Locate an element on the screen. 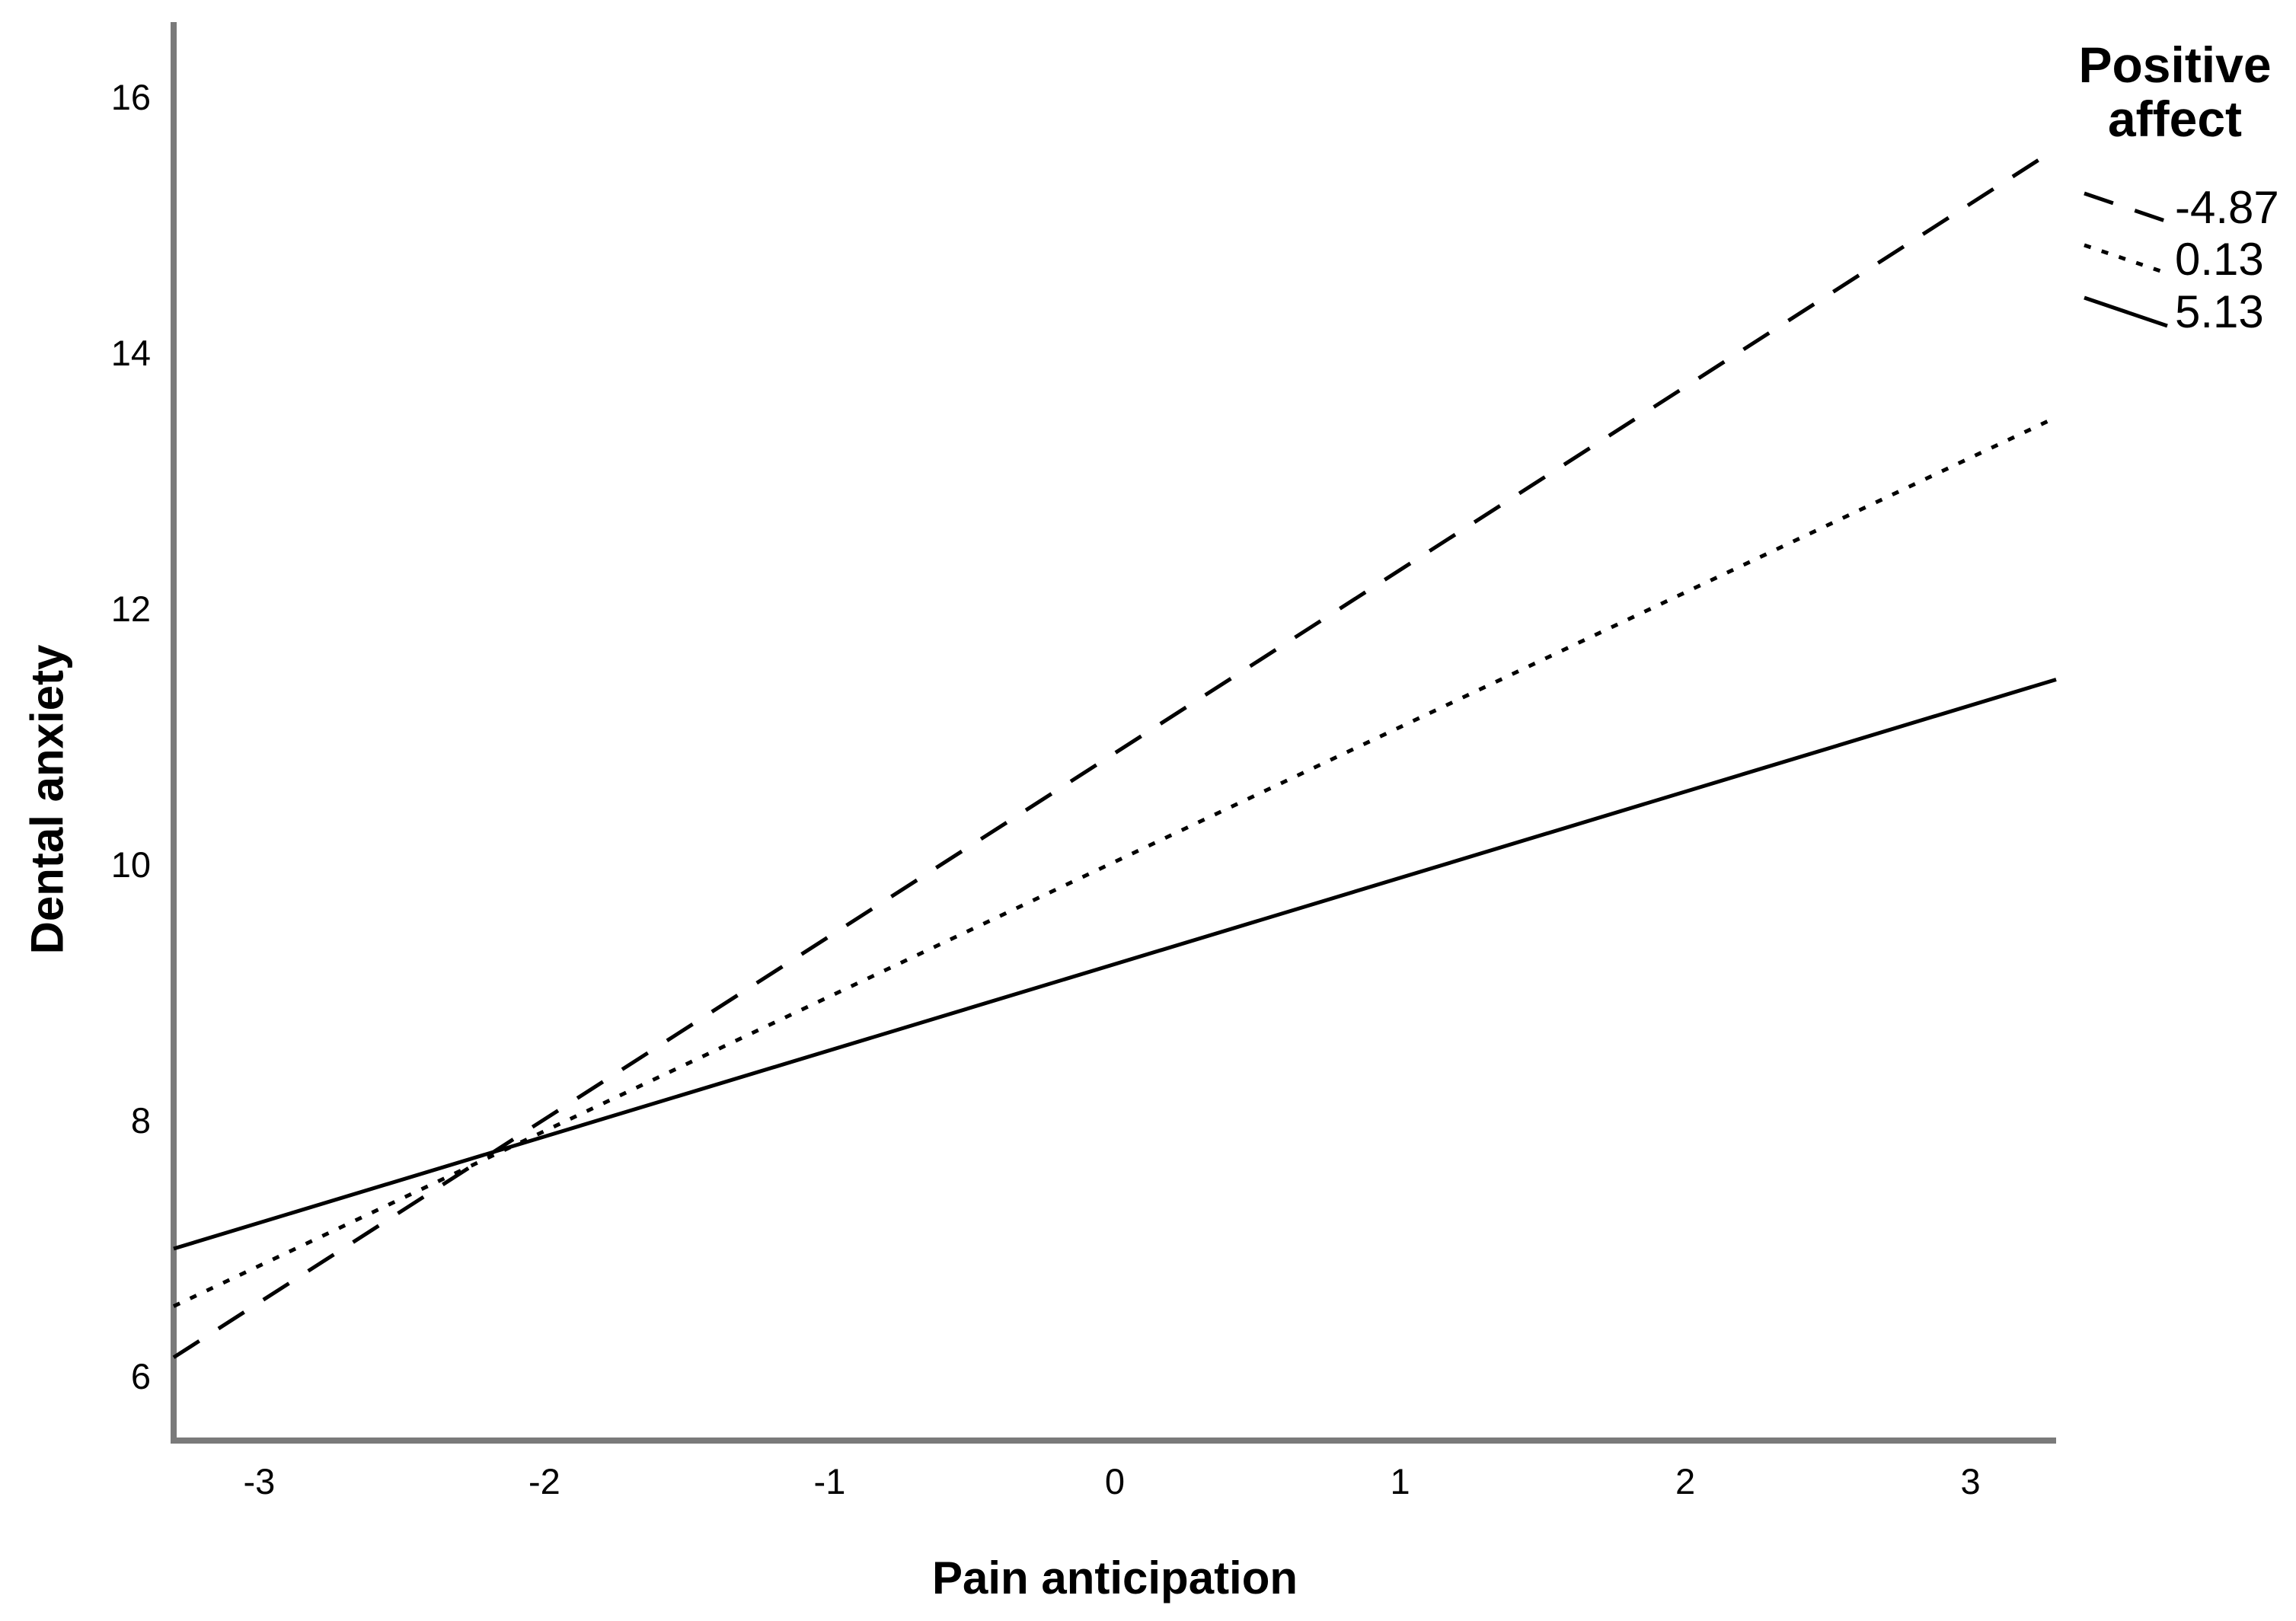  x-tick-label: -3 is located at coordinates (260, 1481).